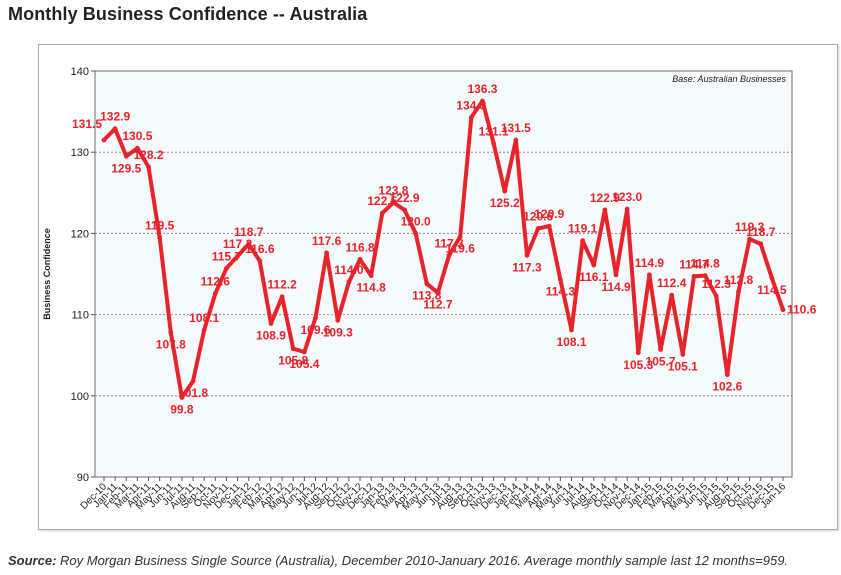 The width and height of the screenshot is (841, 575). I want to click on data-label: 110.6, so click(802, 310).